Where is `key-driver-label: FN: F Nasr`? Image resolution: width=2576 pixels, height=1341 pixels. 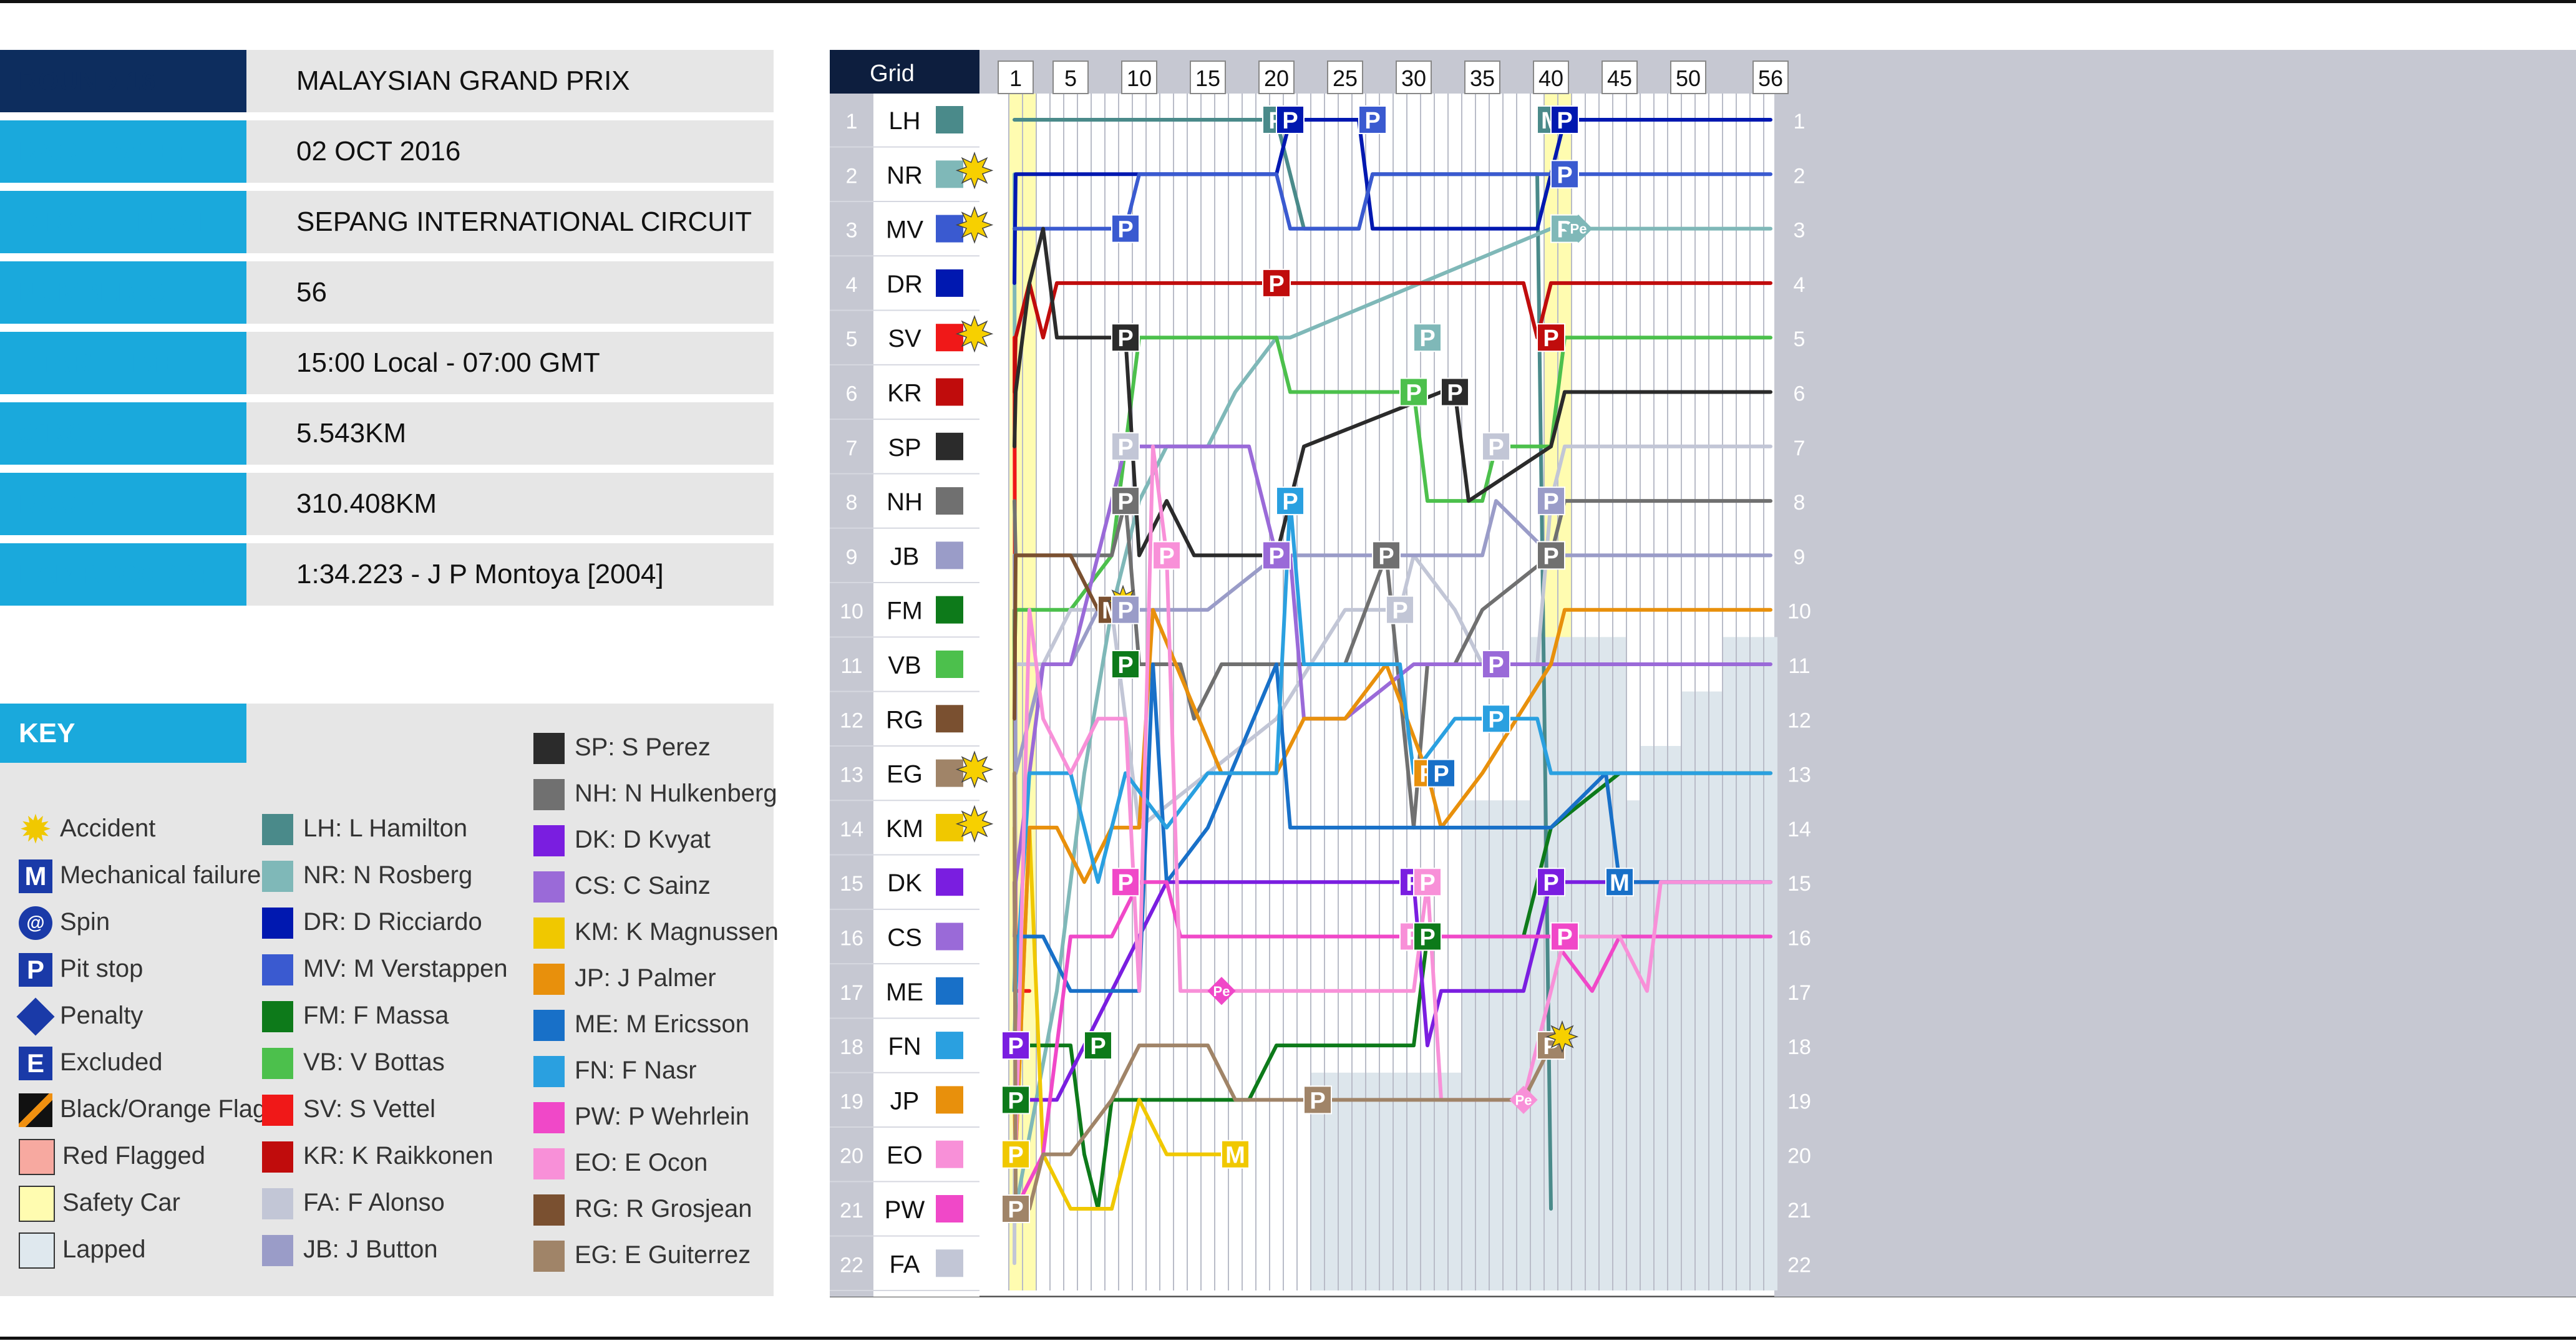
key-driver-label: FN: F Nasr is located at coordinates (636, 1070).